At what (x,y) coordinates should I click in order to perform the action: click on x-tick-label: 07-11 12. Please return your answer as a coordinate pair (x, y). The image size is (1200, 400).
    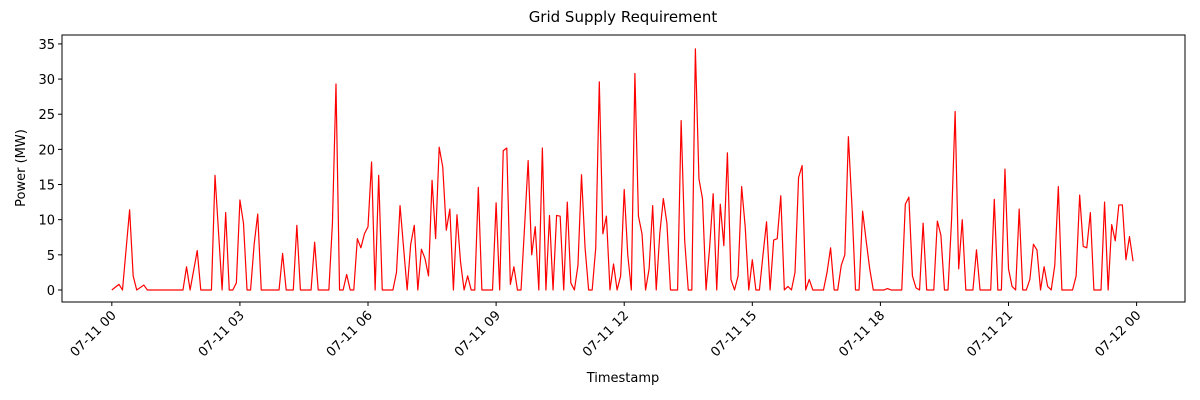
    Looking at the image, I should click on (606, 334).